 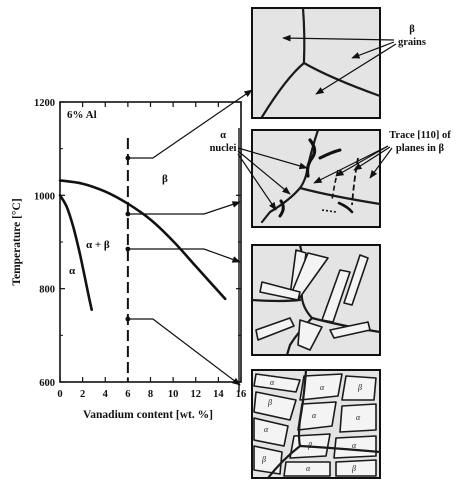 I want to click on x-axis-title: Vanadium content [wt. %], so click(x=148, y=415).